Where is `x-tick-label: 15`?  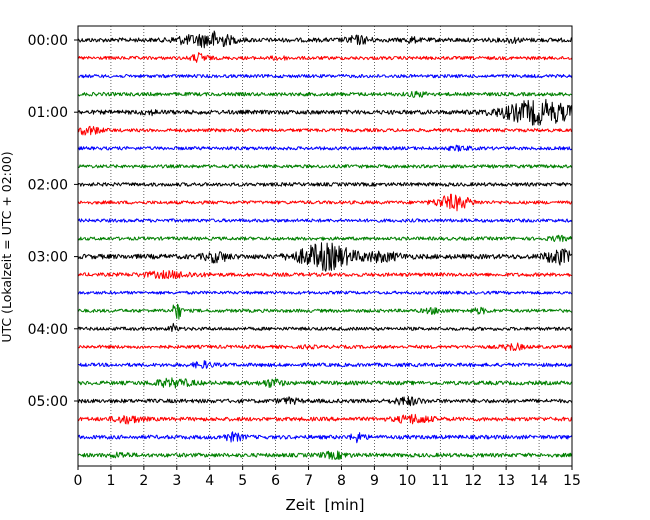
x-tick-label: 15 is located at coordinates (572, 481).